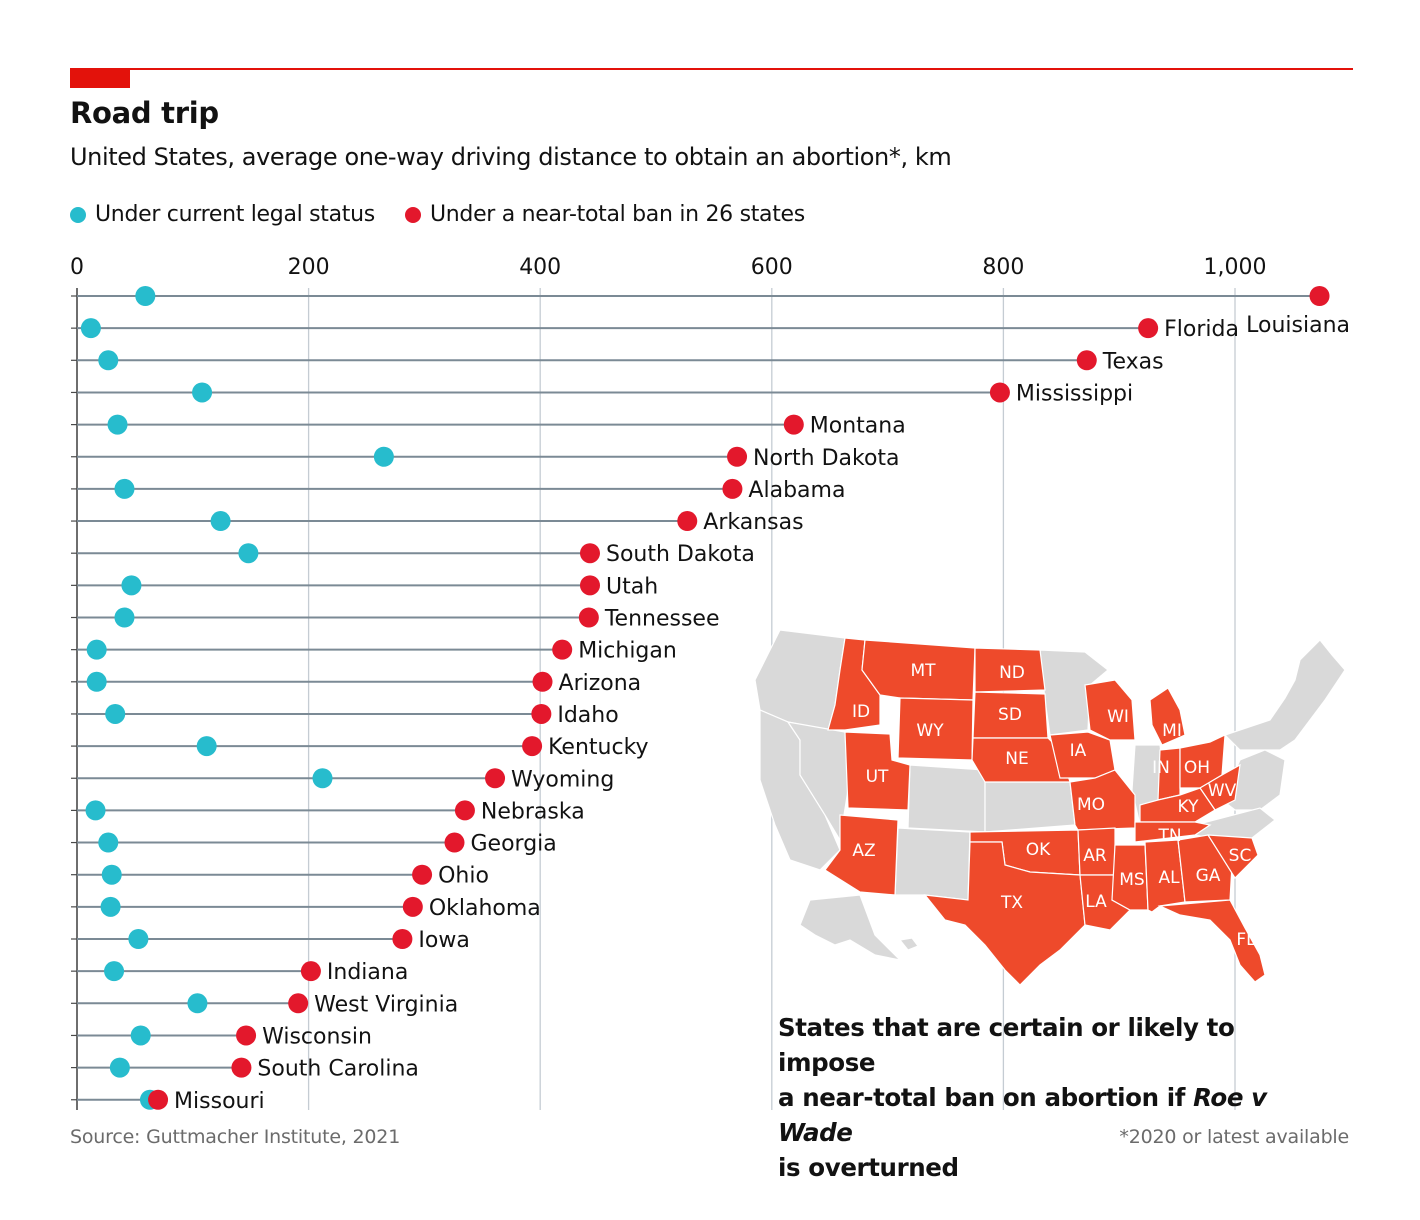 The width and height of the screenshot is (1420, 1220). Describe the element at coordinates (1240, 856) in the screenshot. I see `map-state-label: SC` at that location.